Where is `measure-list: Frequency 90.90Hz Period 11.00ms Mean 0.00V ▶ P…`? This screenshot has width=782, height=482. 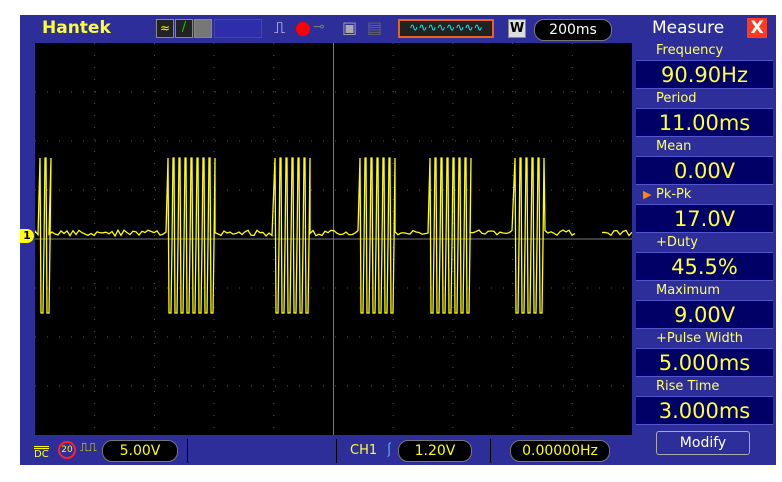 measure-list: Frequency 90.90Hz Period 11.00ms Mean 0.00V ▶ P… is located at coordinates (704, 233).